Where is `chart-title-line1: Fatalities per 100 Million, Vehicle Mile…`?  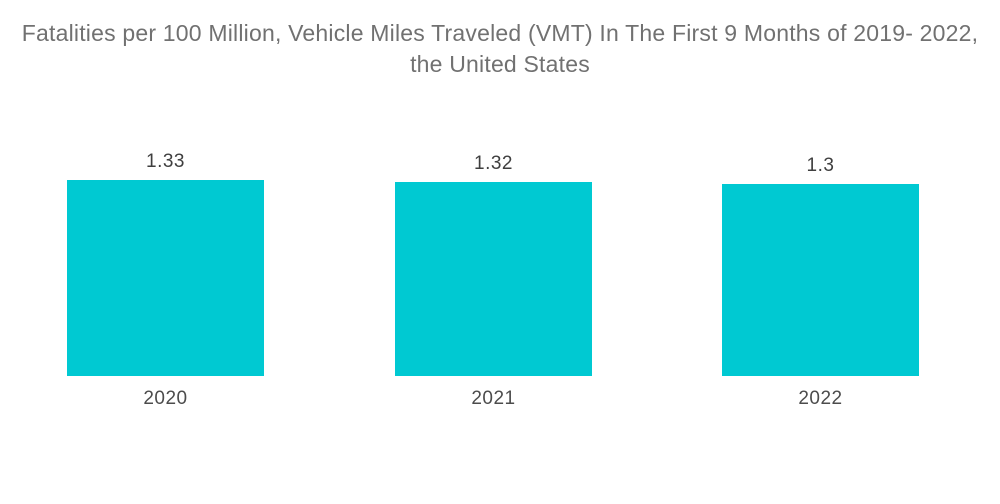 chart-title-line1: Fatalities per 100 Million, Vehicle Mile… is located at coordinates (500, 33).